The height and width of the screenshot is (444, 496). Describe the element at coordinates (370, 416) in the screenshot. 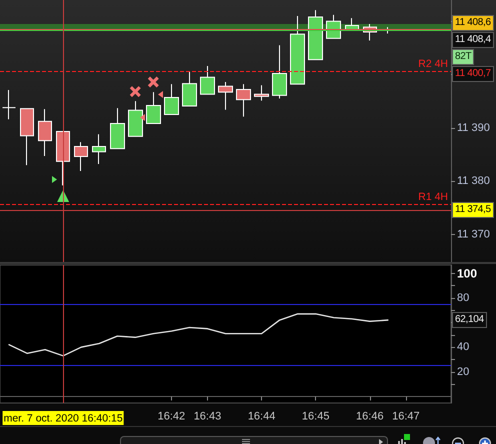

I see `x-tick-label: 16:46` at that location.